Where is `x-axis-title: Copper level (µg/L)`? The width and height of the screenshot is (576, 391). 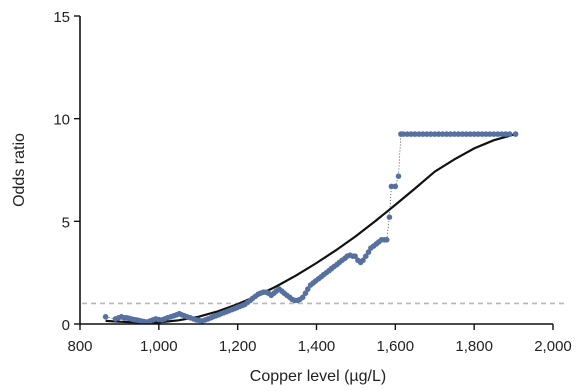 x-axis-title: Copper level (µg/L) is located at coordinates (318, 376).